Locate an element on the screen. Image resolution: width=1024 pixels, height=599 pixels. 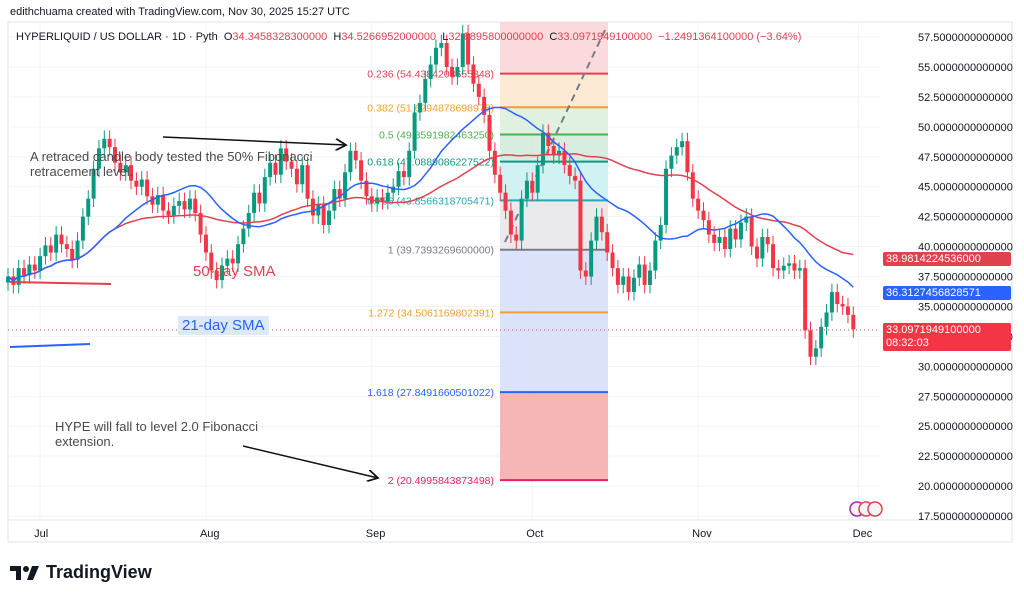
y-tick-label: 50.0000000000000 is located at coordinates (965, 128).